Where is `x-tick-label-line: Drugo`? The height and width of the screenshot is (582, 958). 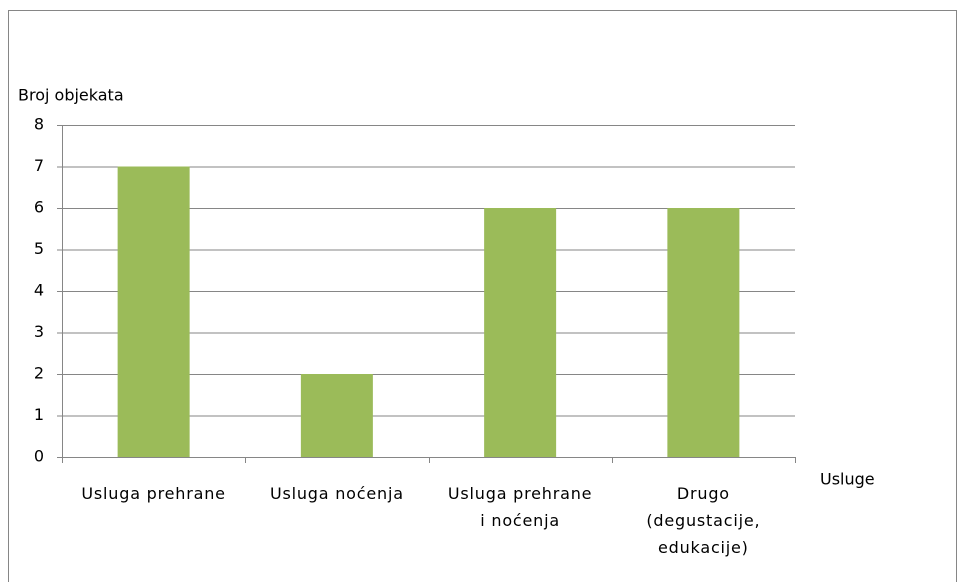
x-tick-label-line: Drugo is located at coordinates (703, 493).